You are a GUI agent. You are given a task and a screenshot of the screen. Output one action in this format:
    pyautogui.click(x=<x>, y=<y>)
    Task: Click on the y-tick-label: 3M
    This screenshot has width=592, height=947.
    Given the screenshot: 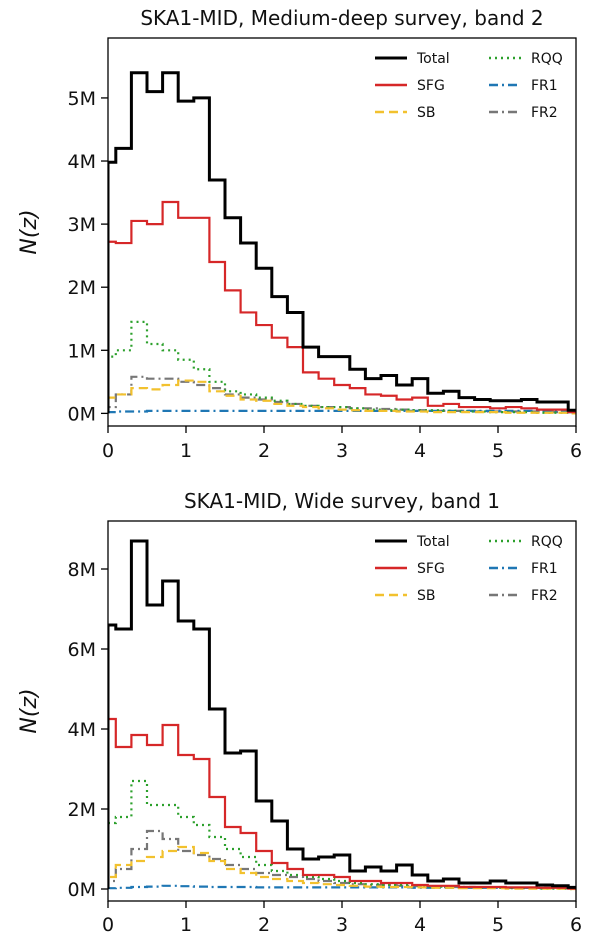 What is the action you would take?
    pyautogui.click(x=82, y=225)
    